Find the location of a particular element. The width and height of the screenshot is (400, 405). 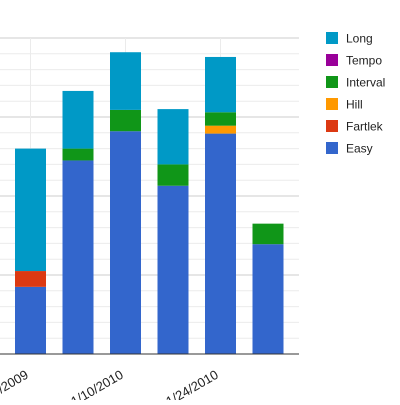

legend-item: Fartlek is located at coordinates (355, 127).